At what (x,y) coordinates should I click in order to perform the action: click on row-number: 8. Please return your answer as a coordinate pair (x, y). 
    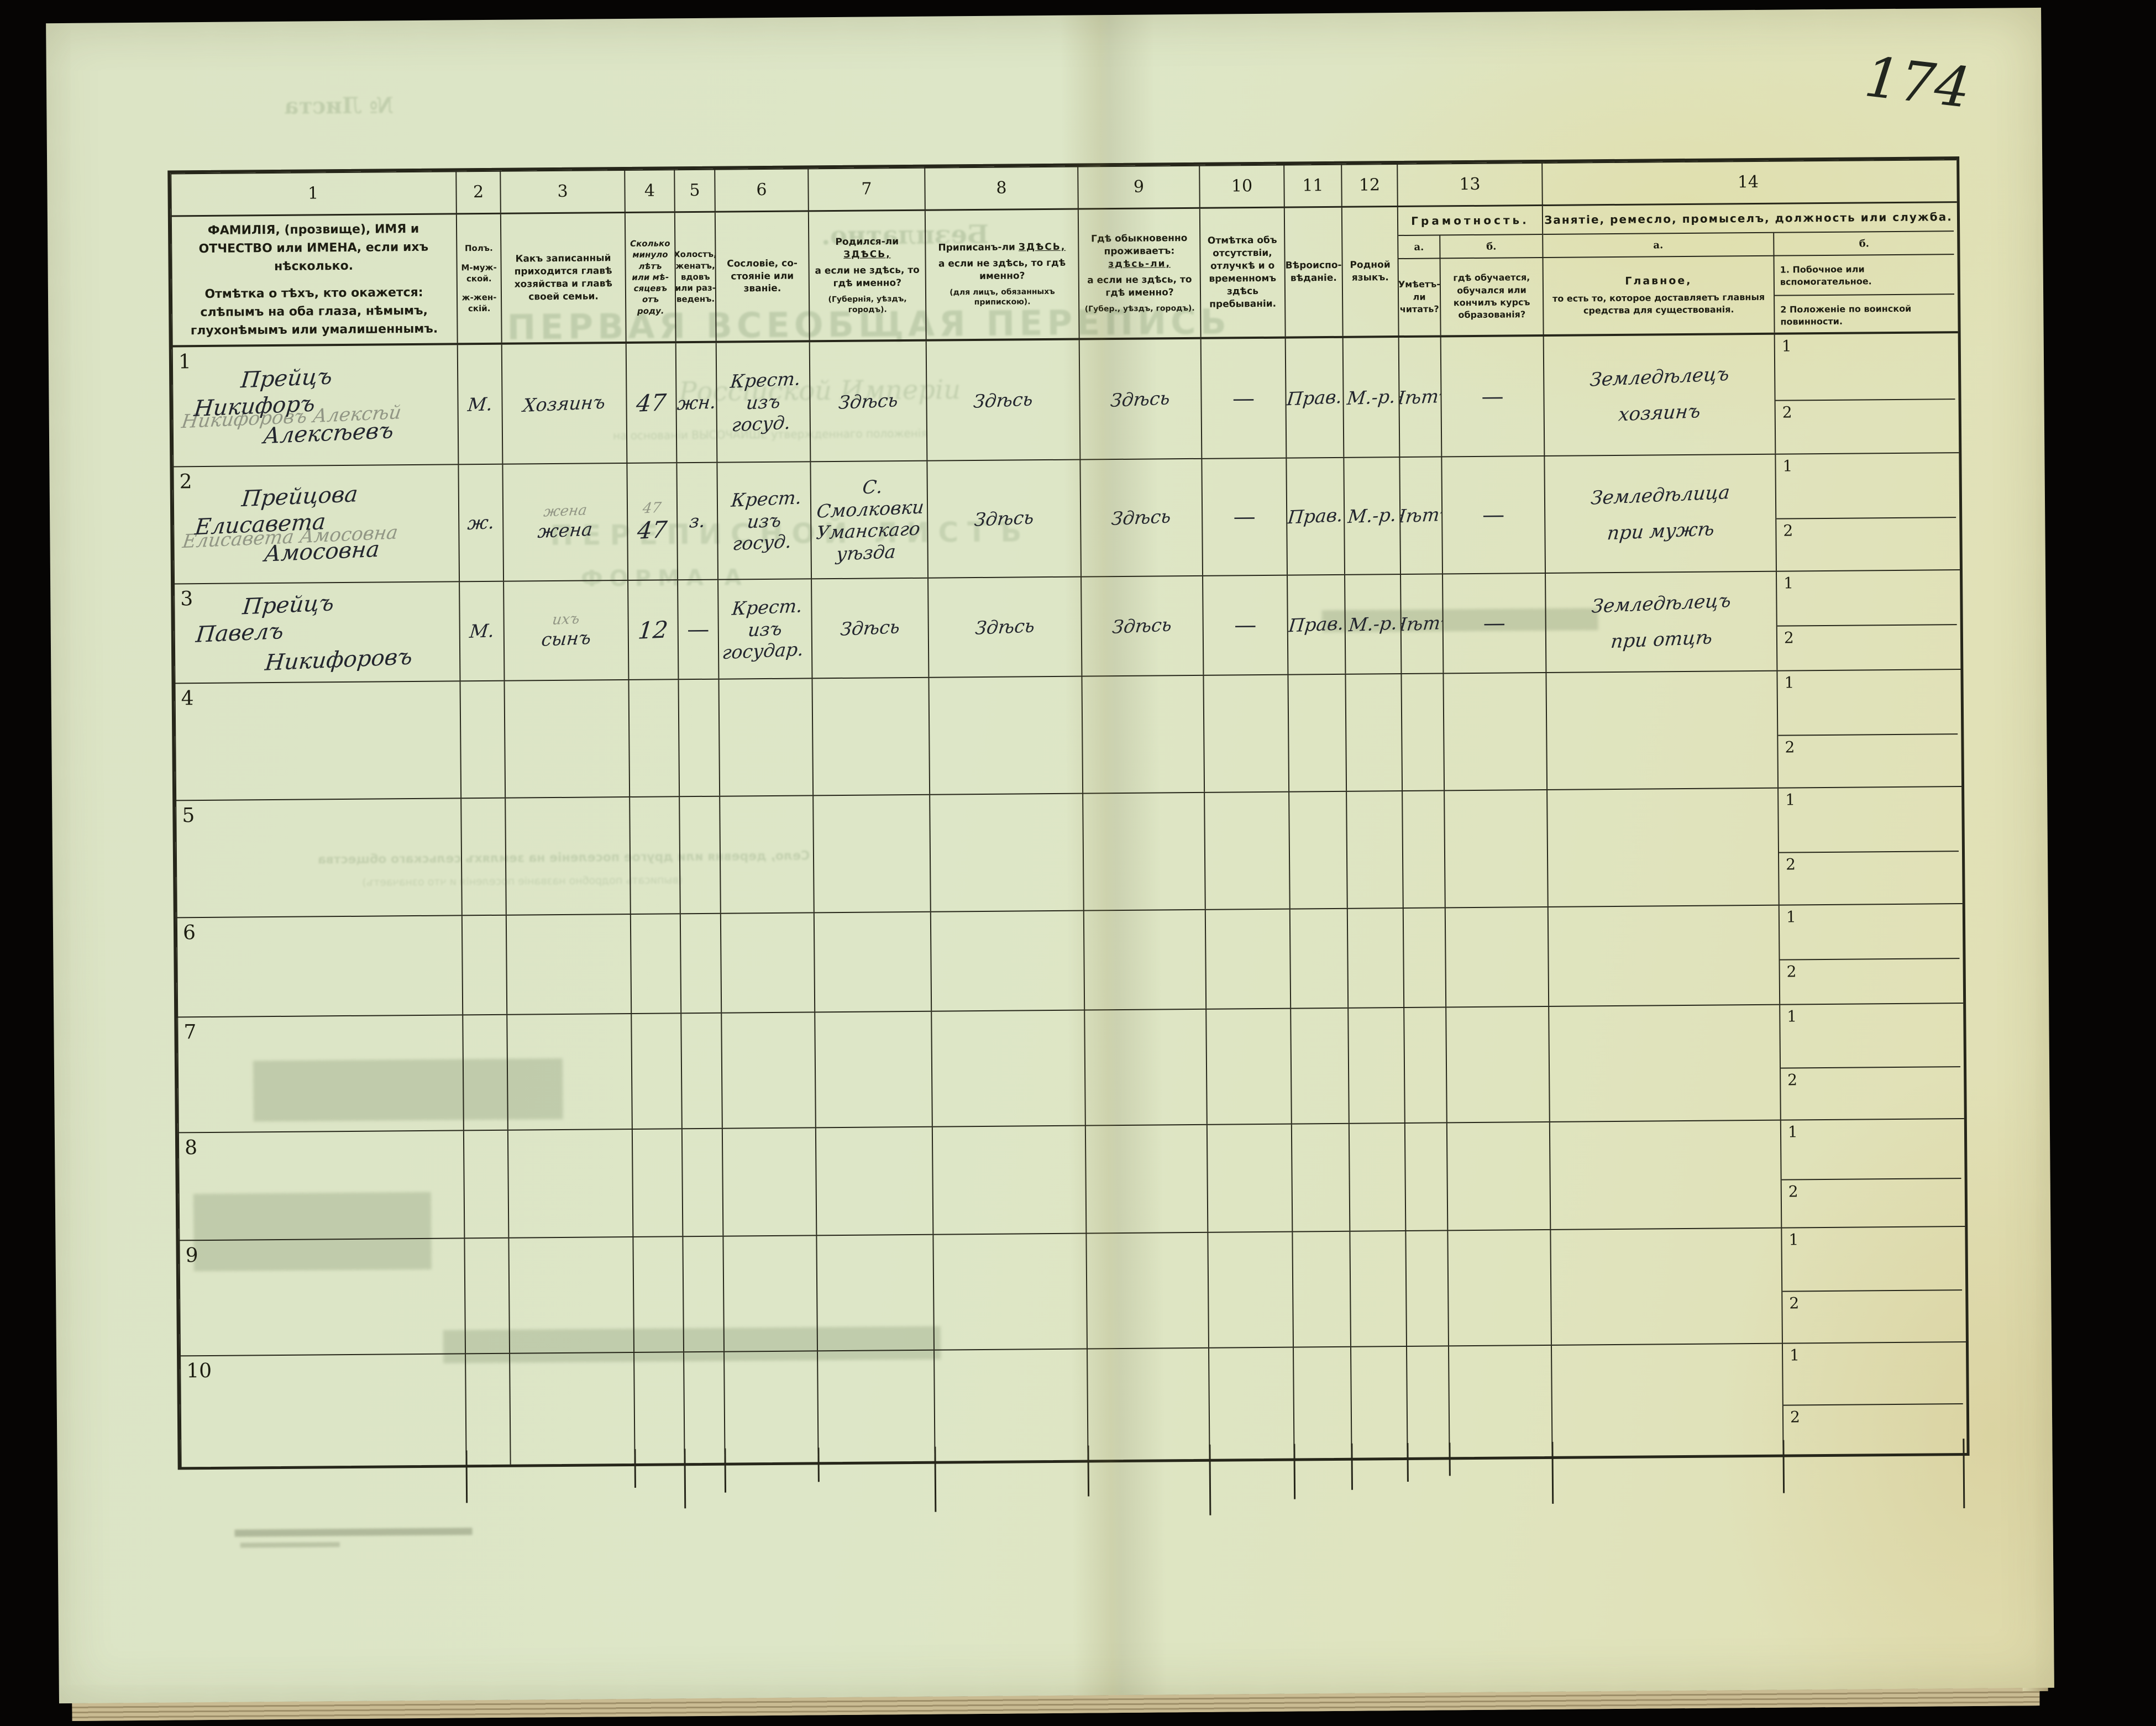
    Looking at the image, I should click on (191, 1148).